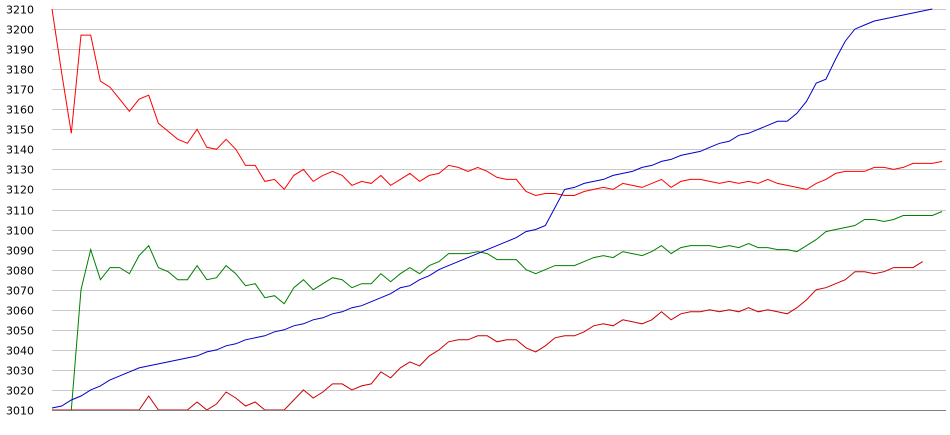  What do you see at coordinates (20, 150) in the screenshot?
I see `y-tick-label: 3140` at bounding box center [20, 150].